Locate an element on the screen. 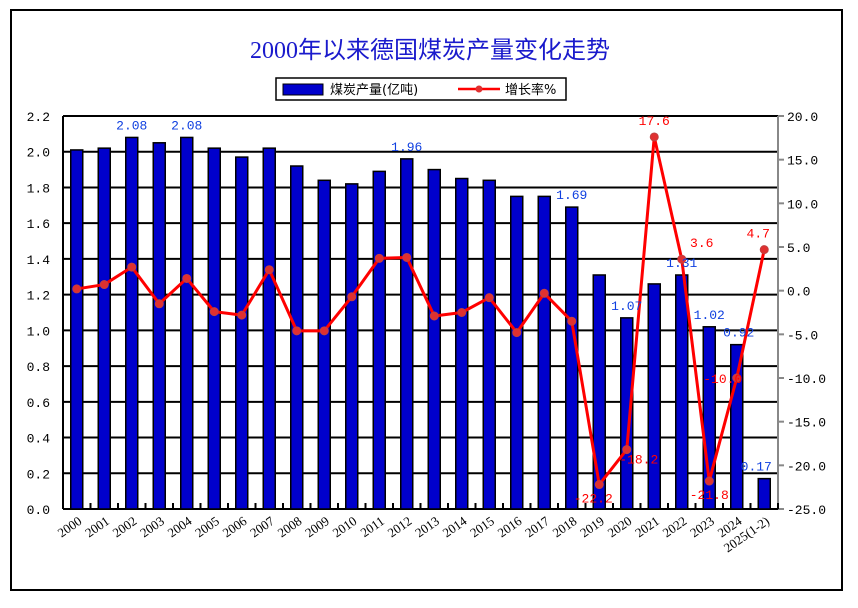  chart-title: 2000年以来德国煤炭产量变化走势 is located at coordinates (430, 50).